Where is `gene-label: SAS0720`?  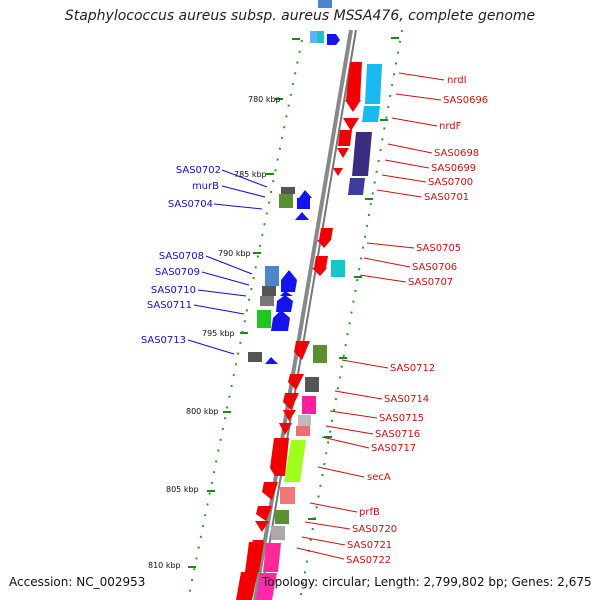 gene-label: SAS0720 is located at coordinates (374, 529).